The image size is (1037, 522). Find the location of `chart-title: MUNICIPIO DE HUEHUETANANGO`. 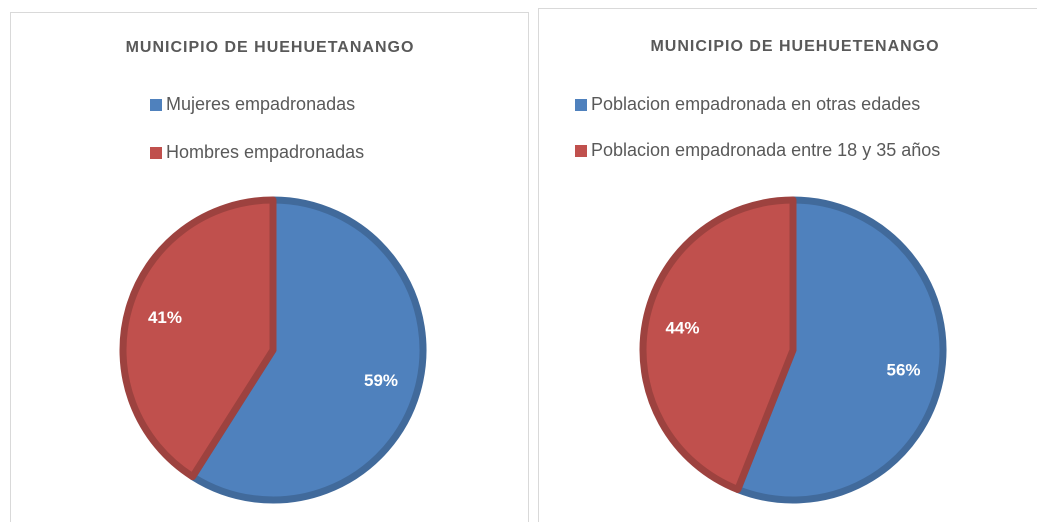

chart-title: MUNICIPIO DE HUEHUETANANGO is located at coordinates (270, 47).